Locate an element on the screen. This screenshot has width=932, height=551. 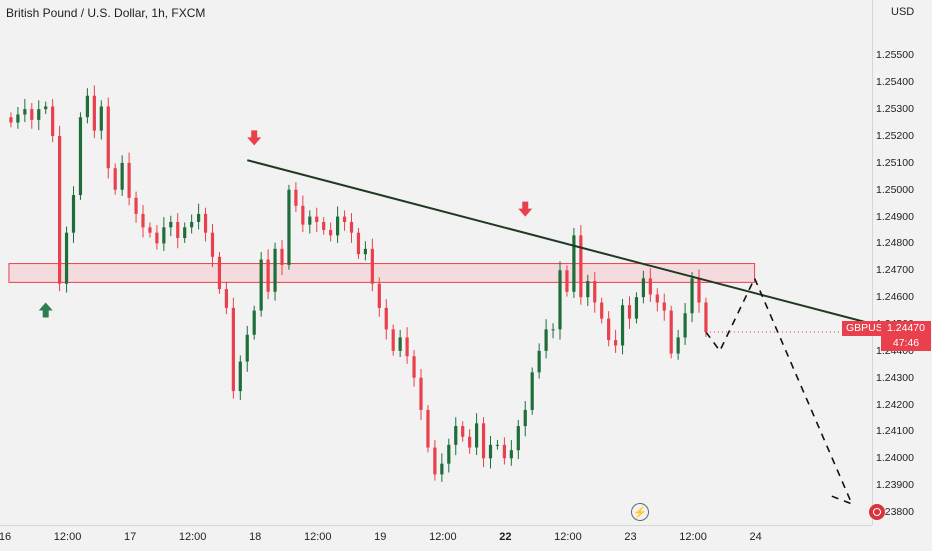
time-axis is located at coordinates (436, 538).